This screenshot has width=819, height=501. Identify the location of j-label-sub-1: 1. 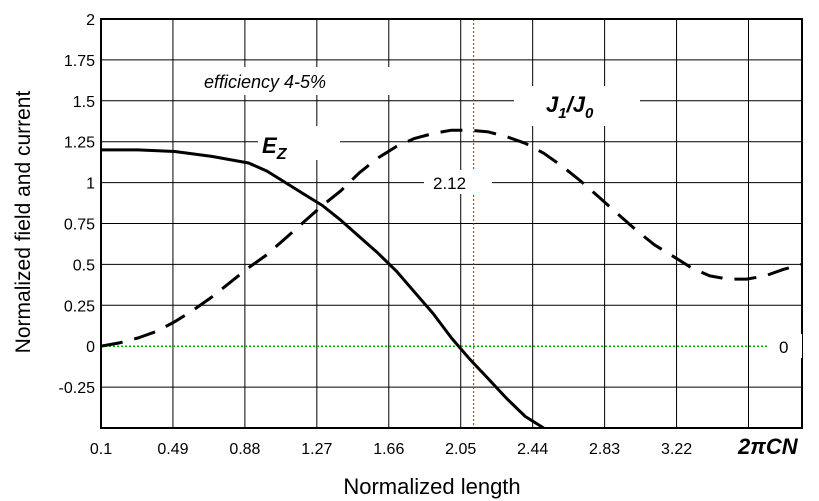
(562, 113).